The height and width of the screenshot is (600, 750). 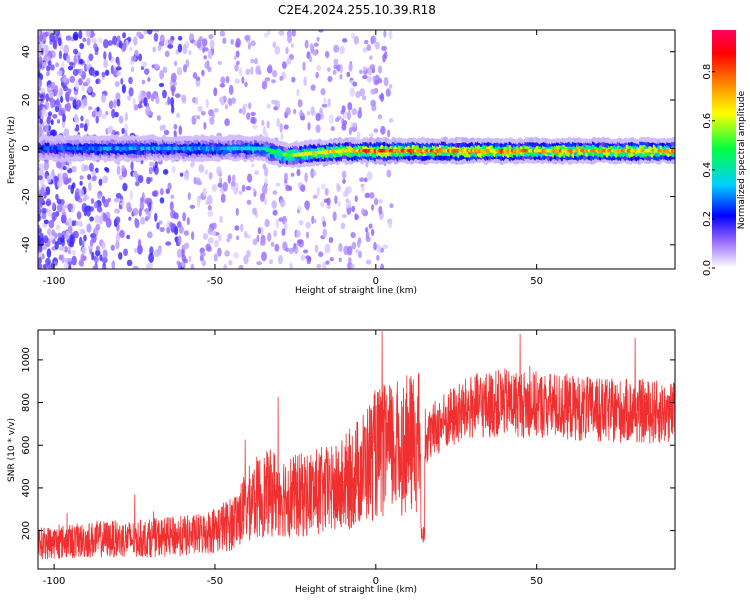 What do you see at coordinates (357, 10) in the screenshot?
I see `figure-title: C2E4.2024.255.10.39.R18` at bounding box center [357, 10].